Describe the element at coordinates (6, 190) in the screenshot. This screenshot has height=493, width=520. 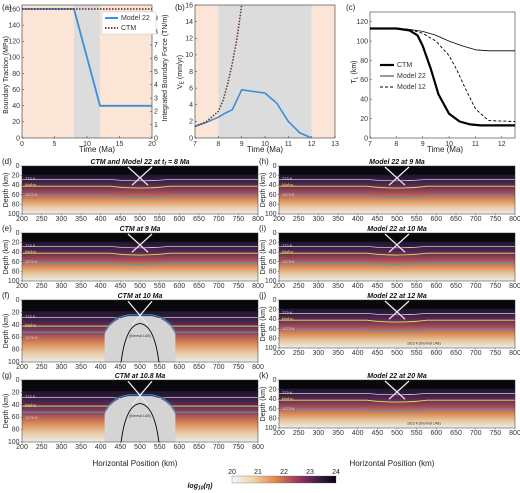
I see `section-d-ylabel: Depth (km)` at that location.